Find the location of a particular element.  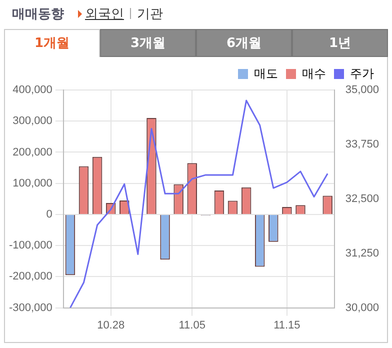

y-tick-label: -100,000 is located at coordinates (30, 246).